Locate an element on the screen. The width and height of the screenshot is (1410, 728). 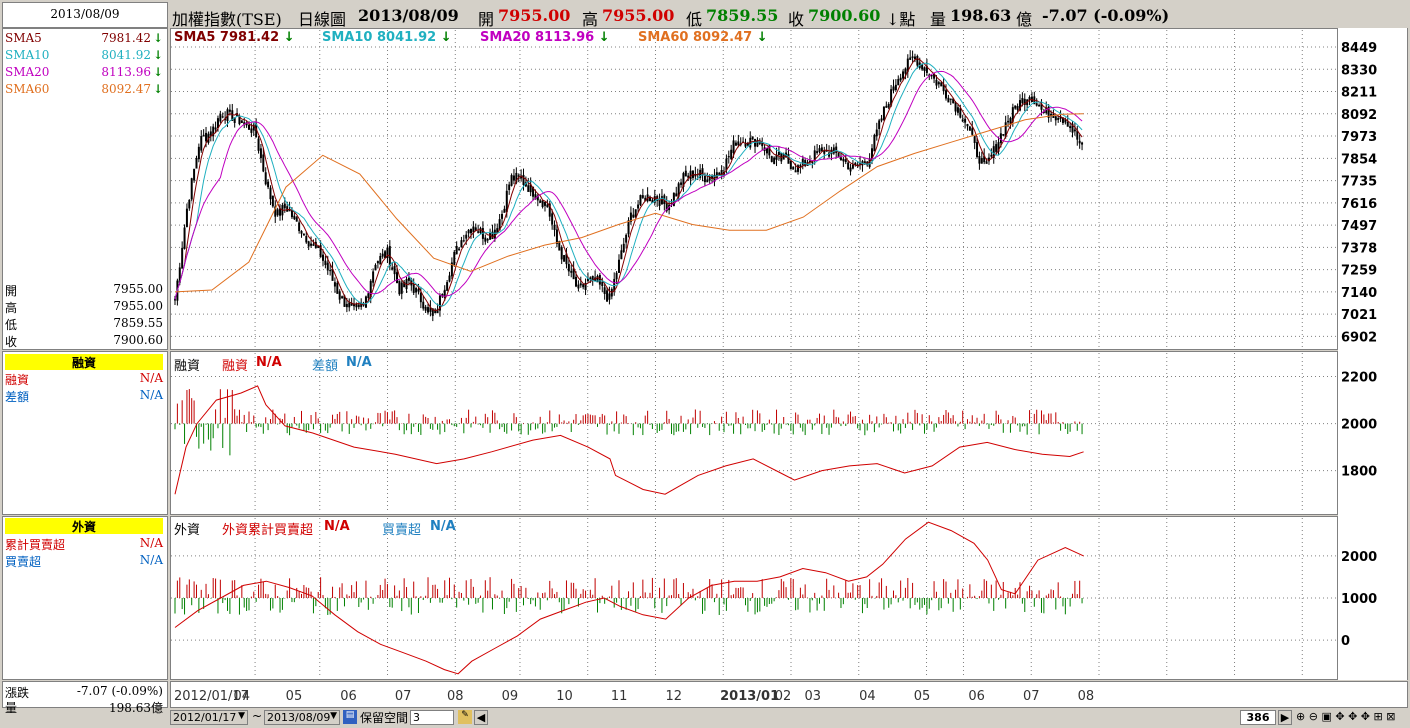
change-value-side: -7.07 (-0.09%) is located at coordinates (119, 691).